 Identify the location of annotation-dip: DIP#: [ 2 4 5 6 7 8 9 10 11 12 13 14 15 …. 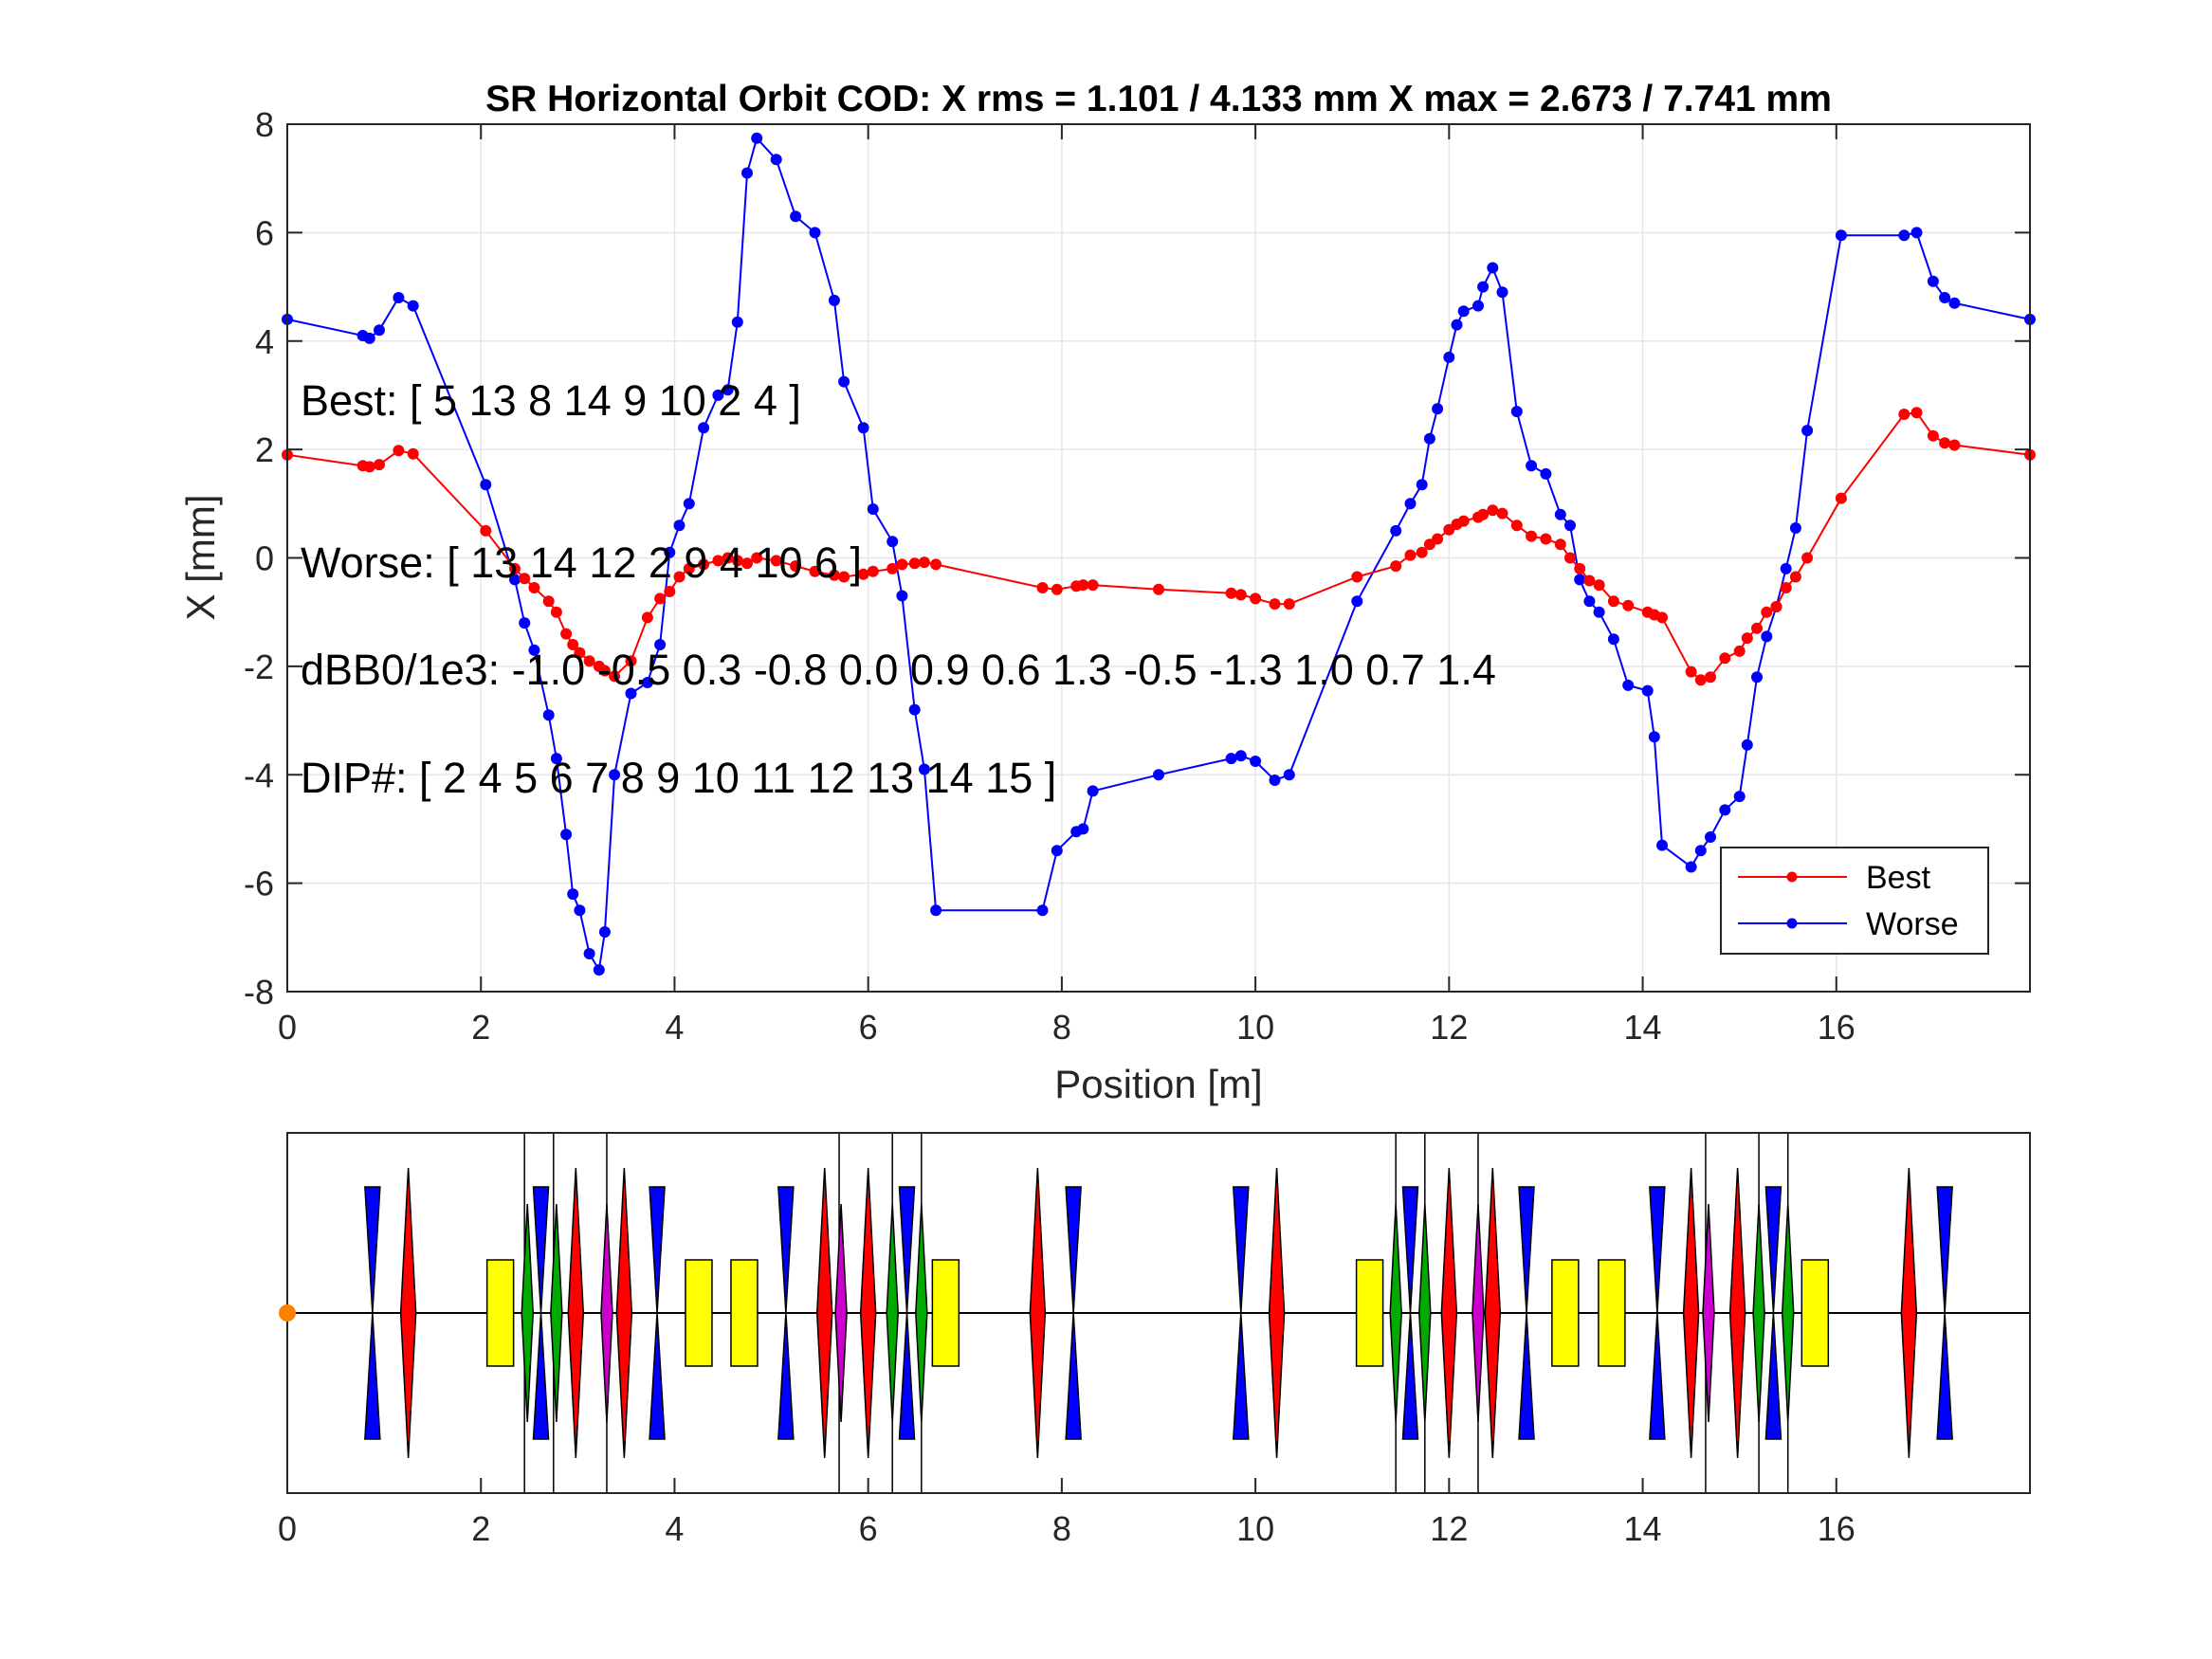
(678, 778).